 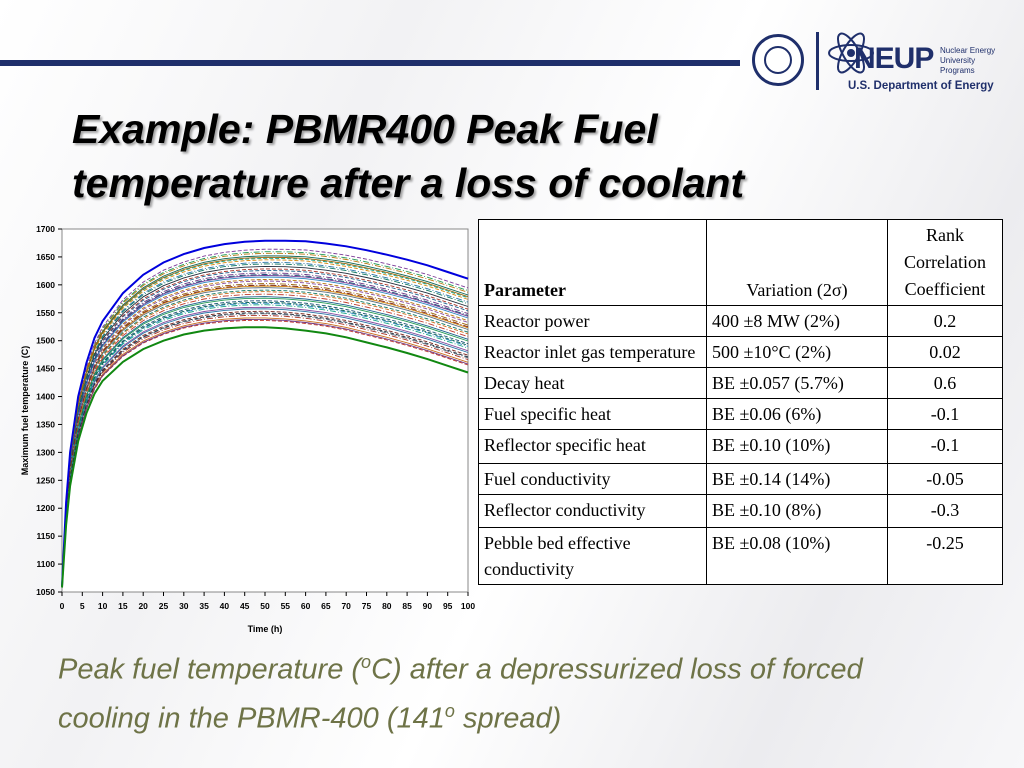 What do you see at coordinates (592, 414) in the screenshot?
I see `cell-parameter: Fuel specific heat` at bounding box center [592, 414].